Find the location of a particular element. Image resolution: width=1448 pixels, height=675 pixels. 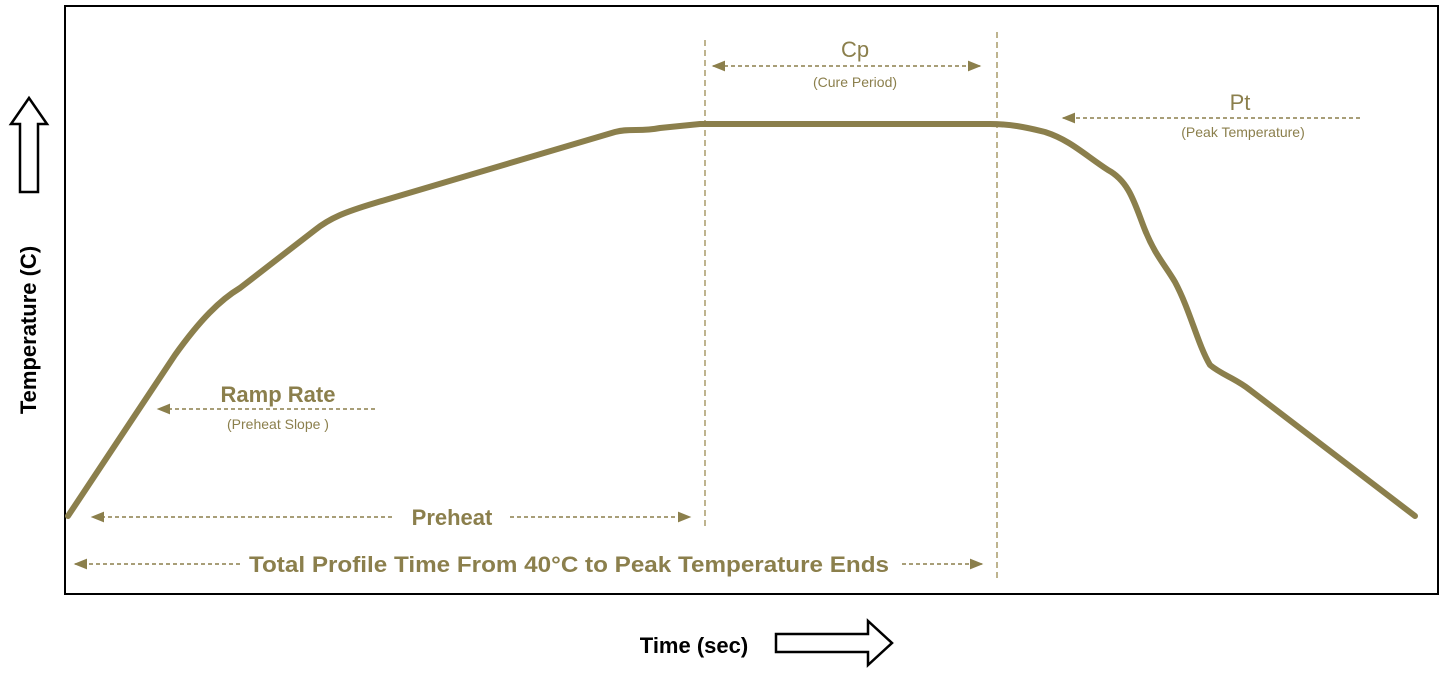

cp-label: Cp is located at coordinates (855, 49).